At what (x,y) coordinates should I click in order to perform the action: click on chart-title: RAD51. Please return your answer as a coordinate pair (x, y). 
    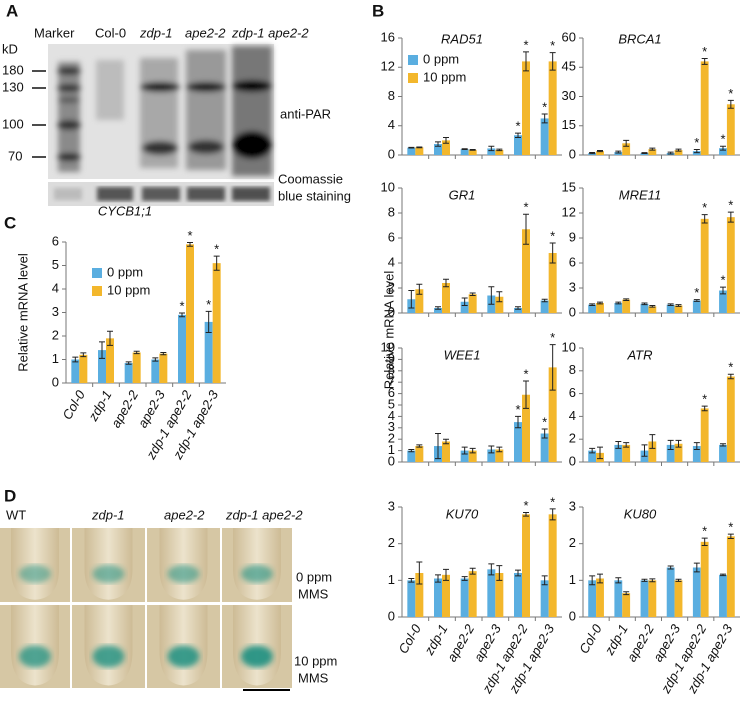
    Looking at the image, I should click on (462, 38).